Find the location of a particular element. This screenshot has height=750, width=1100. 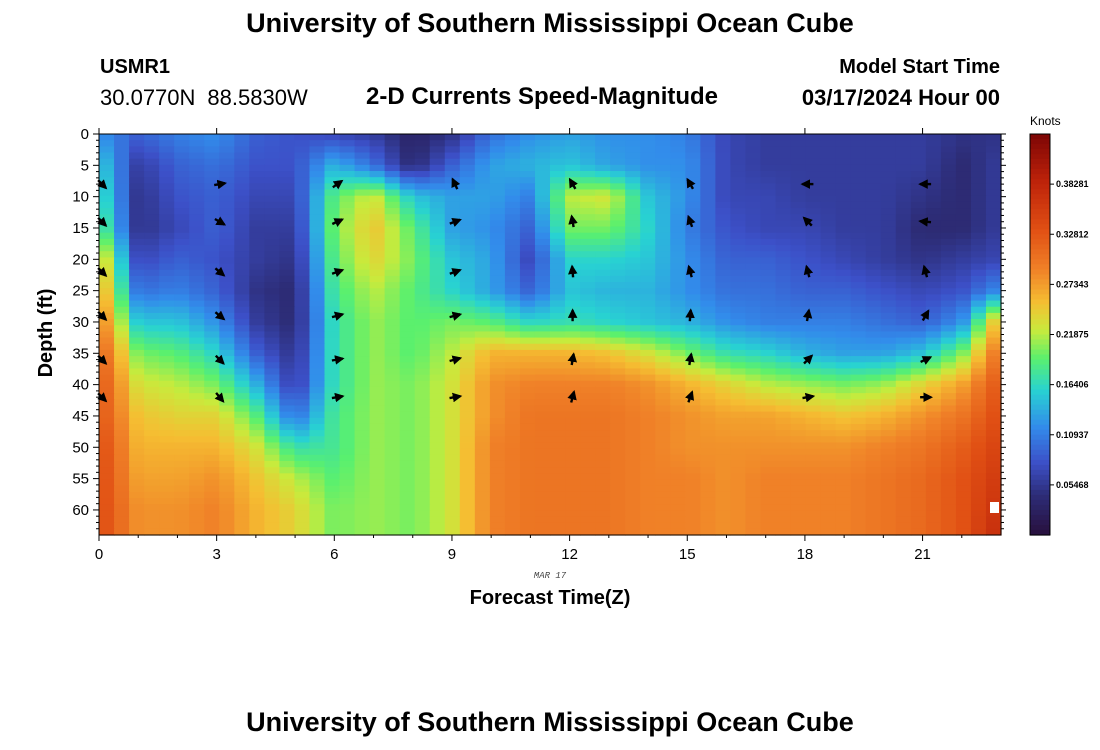

current-vector-arrow is located at coordinates (338, 273).